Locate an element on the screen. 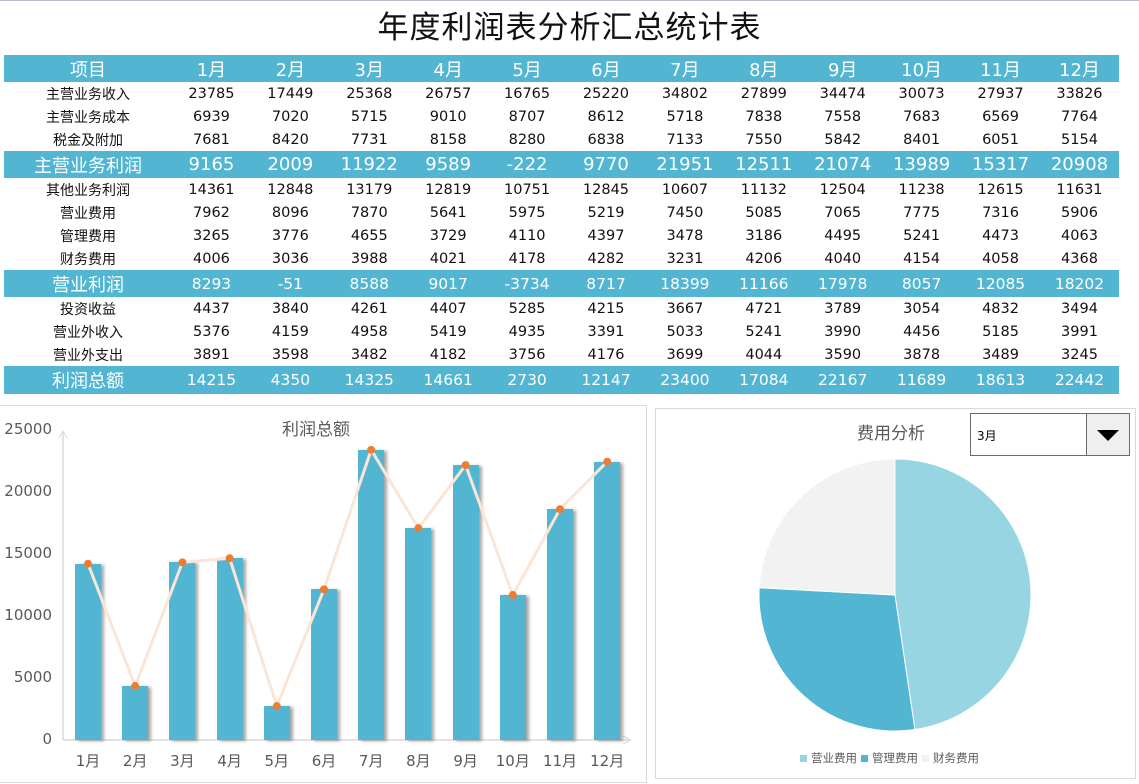 This screenshot has width=1139, height=784. table-cell: 8707 is located at coordinates (527, 116).